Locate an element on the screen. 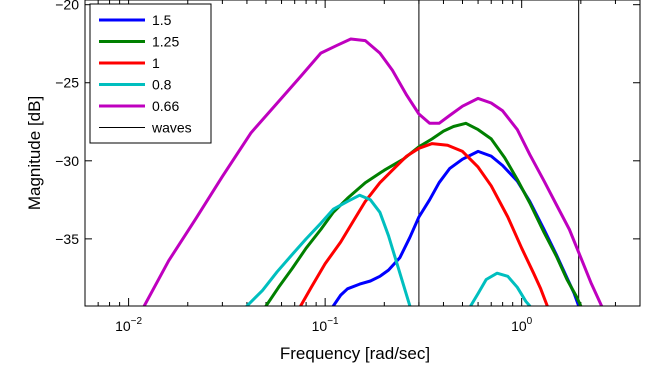 This screenshot has width=654, height=372. legend-label: waves is located at coordinates (171, 128).